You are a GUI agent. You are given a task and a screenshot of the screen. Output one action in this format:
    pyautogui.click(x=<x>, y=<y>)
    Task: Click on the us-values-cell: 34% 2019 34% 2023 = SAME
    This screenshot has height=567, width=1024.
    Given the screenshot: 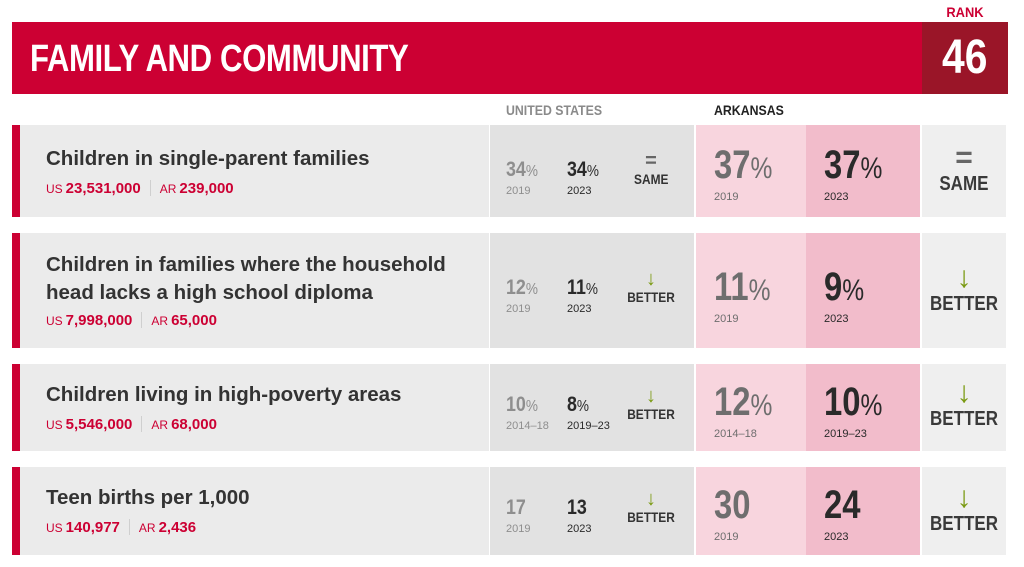 What is the action you would take?
    pyautogui.click(x=592, y=171)
    